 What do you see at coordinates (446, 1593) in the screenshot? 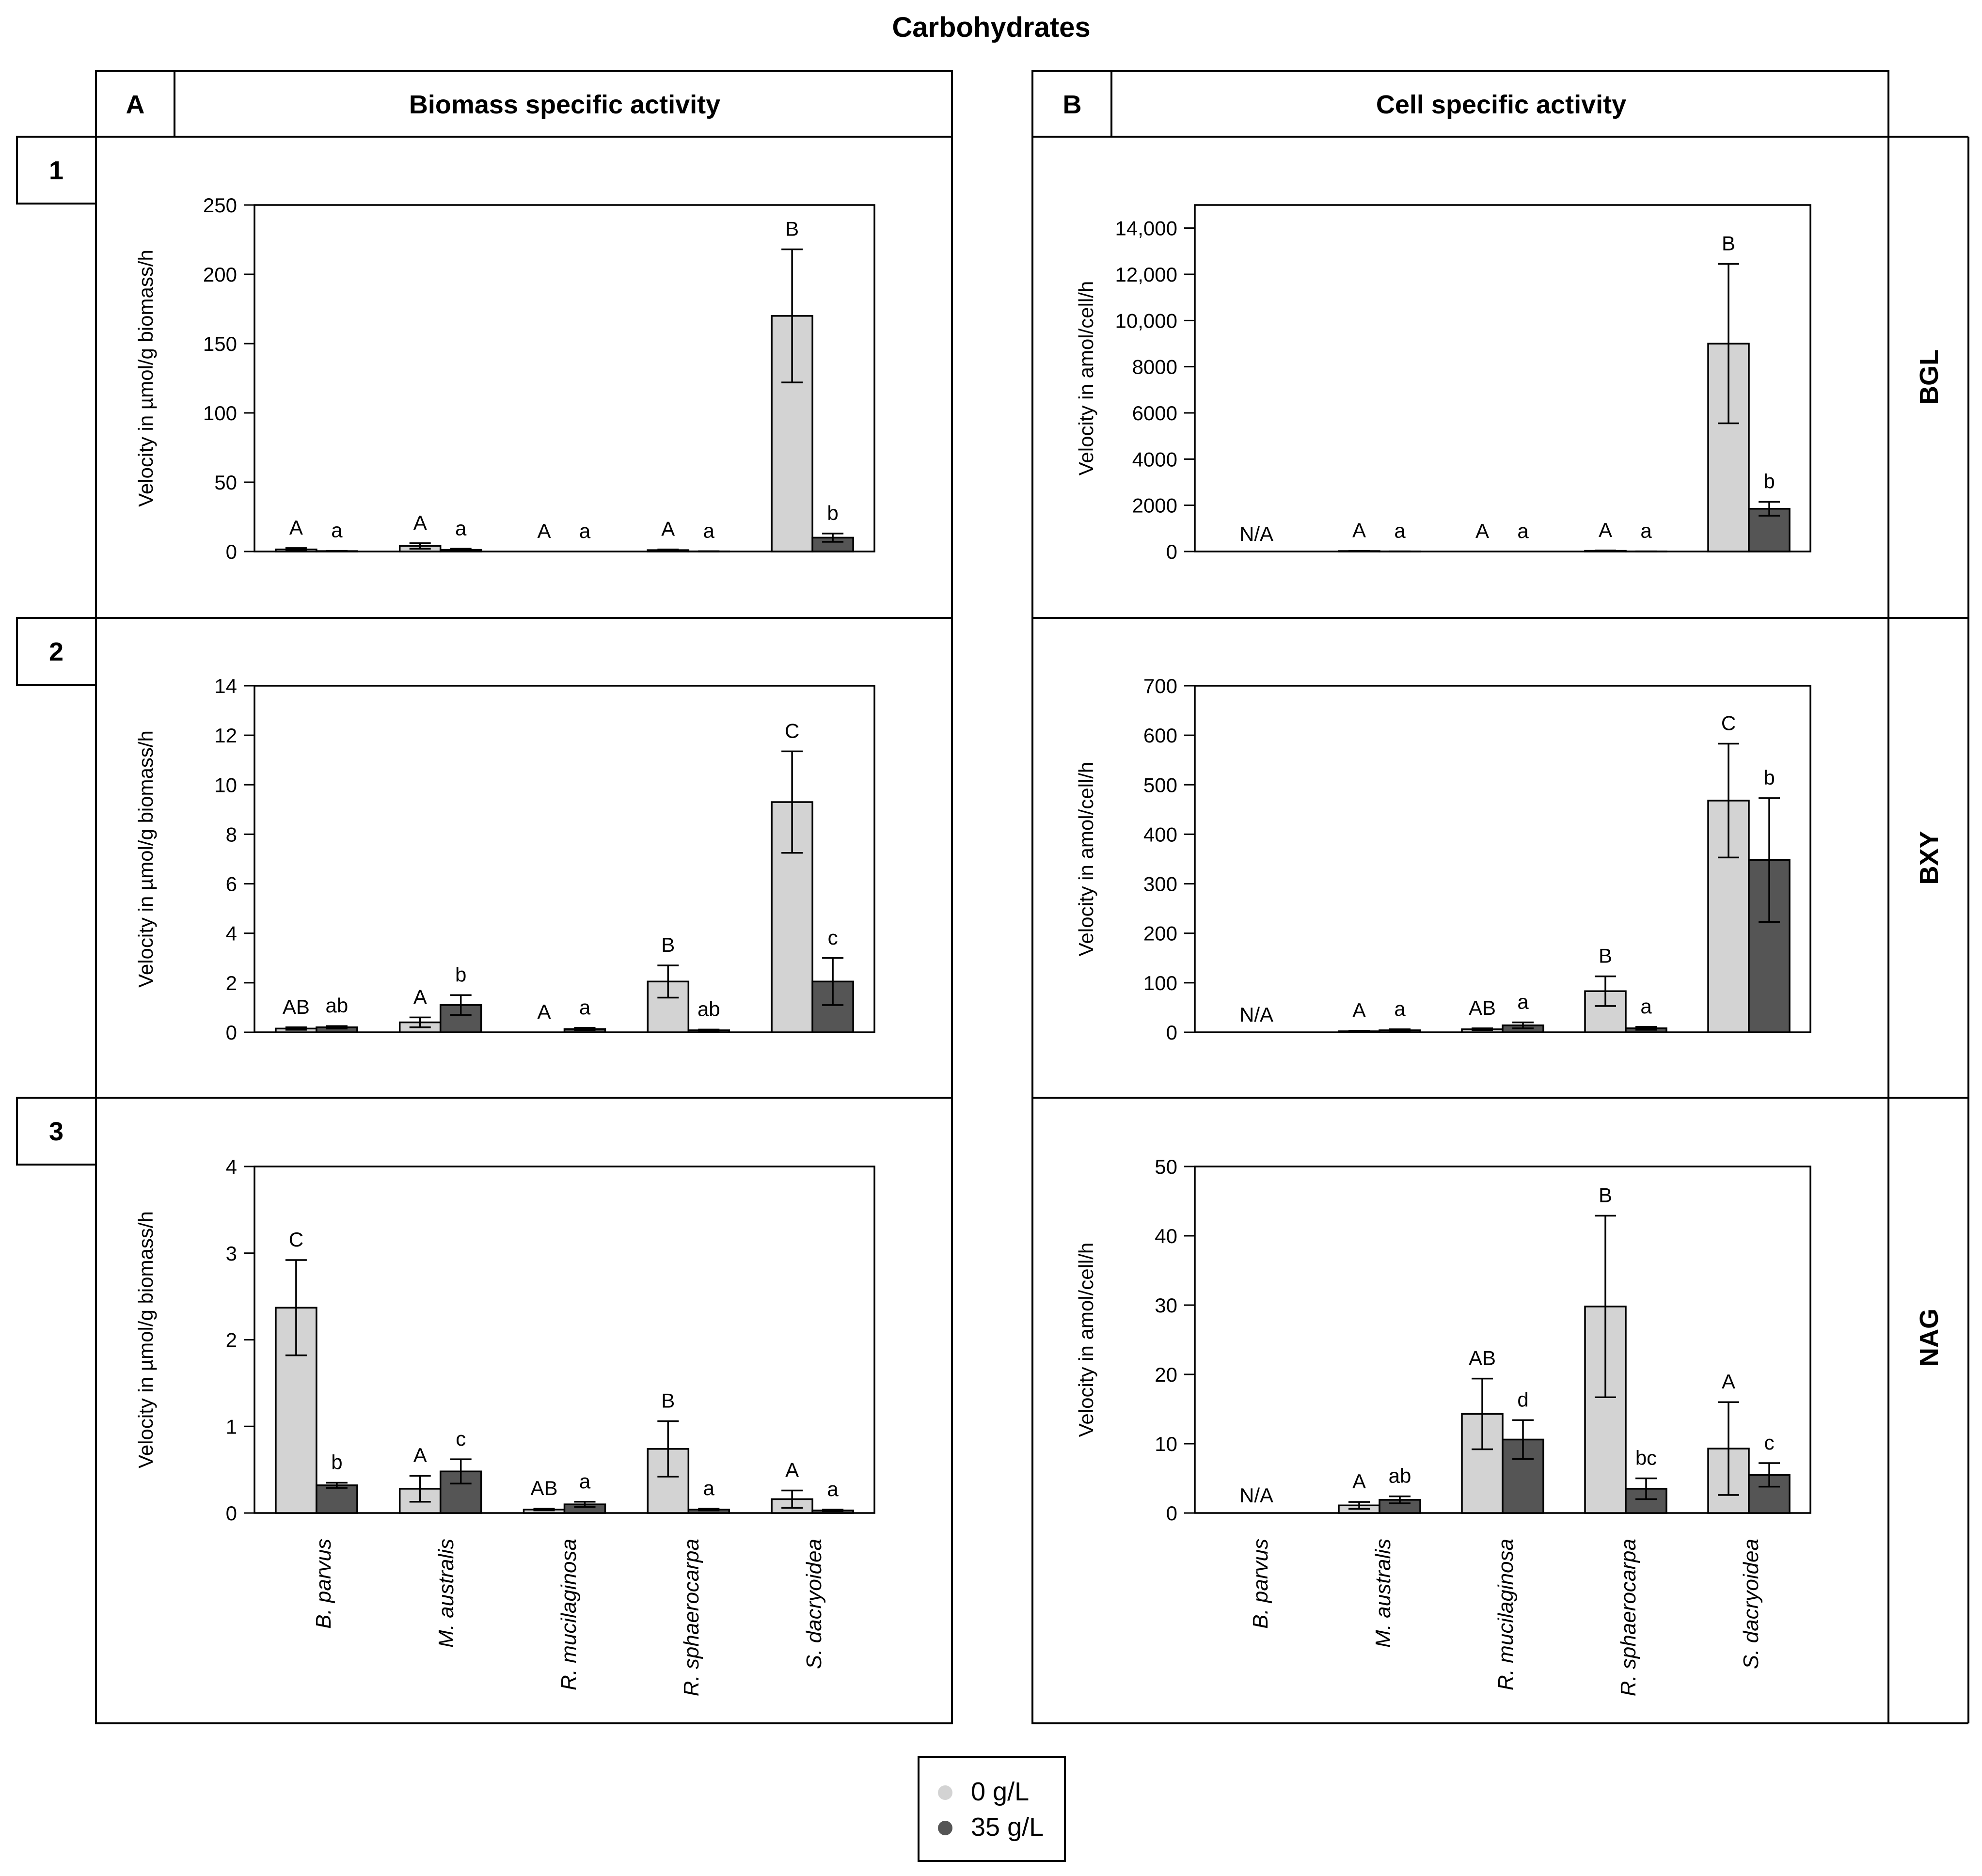
I see `species-label-a-1: M. australis` at bounding box center [446, 1593].